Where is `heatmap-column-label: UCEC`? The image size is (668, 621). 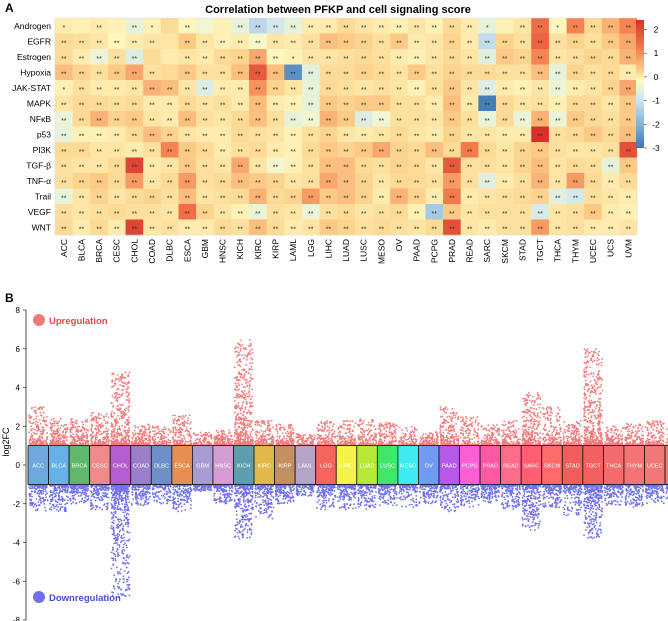
heatmap-column-label: UCEC is located at coordinates (593, 251).